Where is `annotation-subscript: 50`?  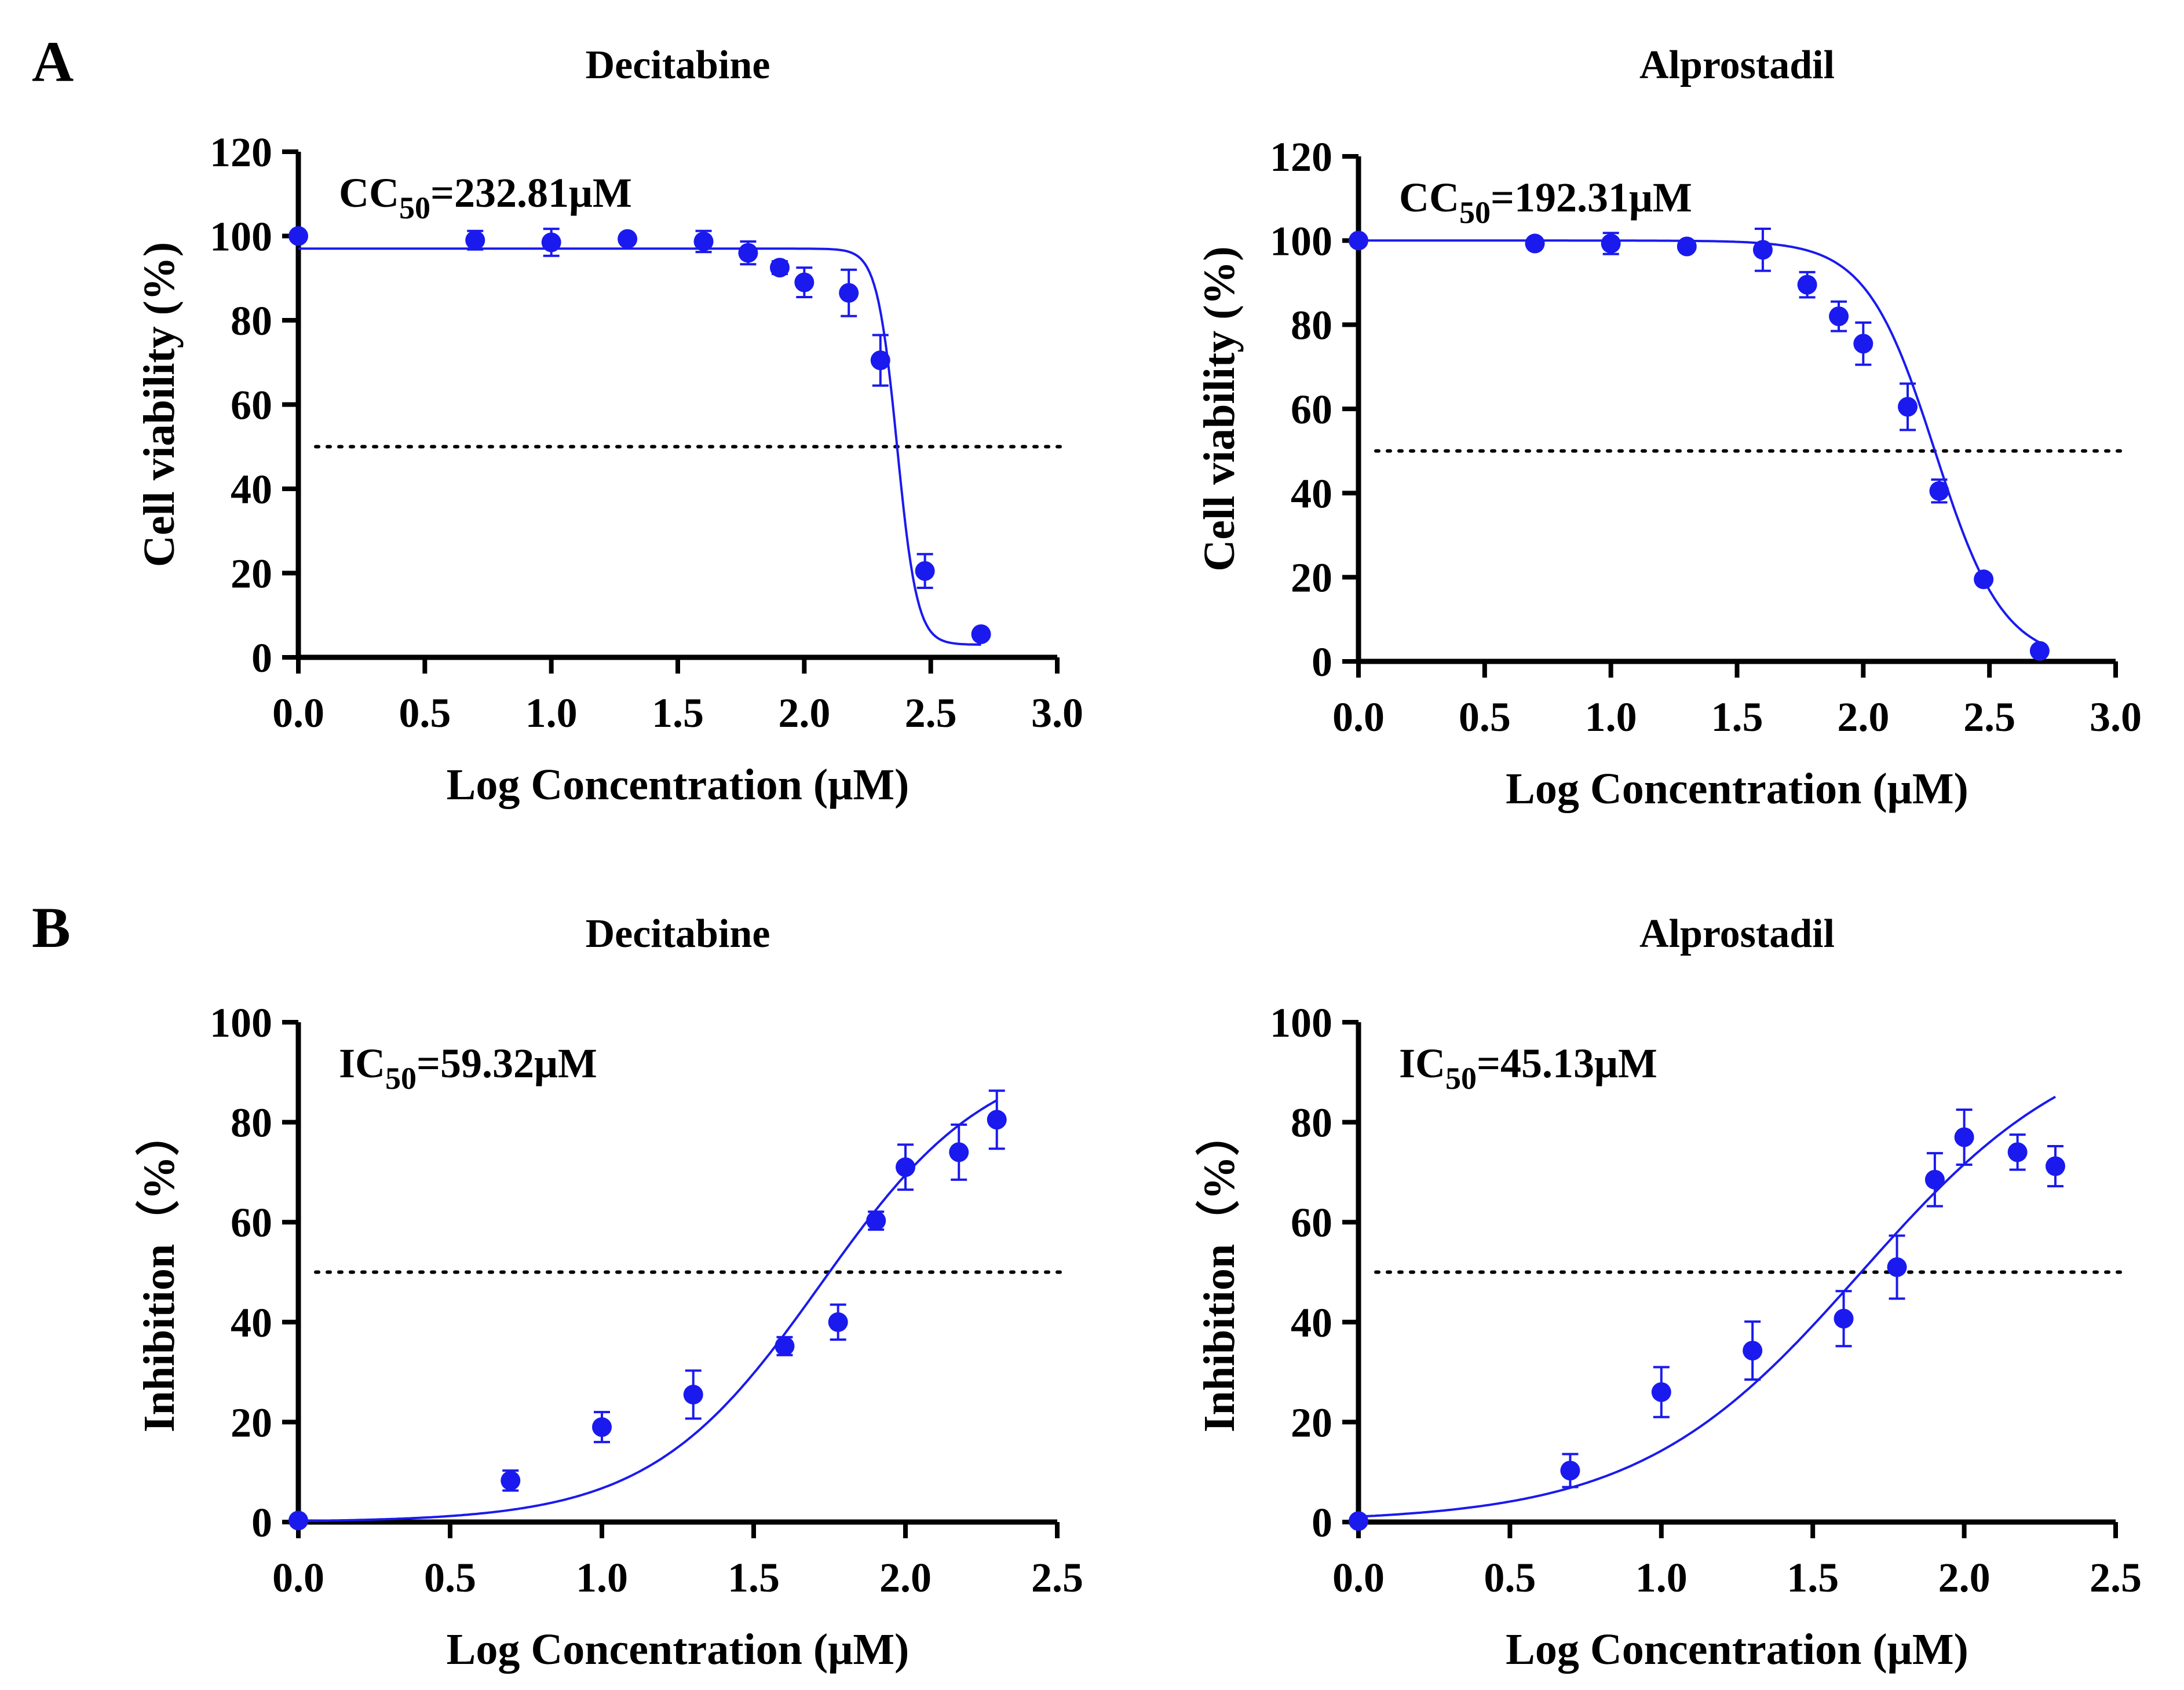
annotation-subscript: 50 is located at coordinates (1461, 1078).